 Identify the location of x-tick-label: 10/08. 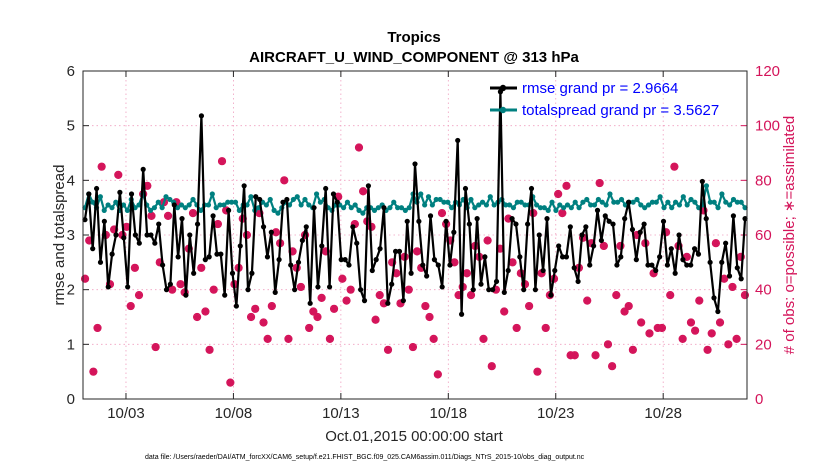
(234, 413).